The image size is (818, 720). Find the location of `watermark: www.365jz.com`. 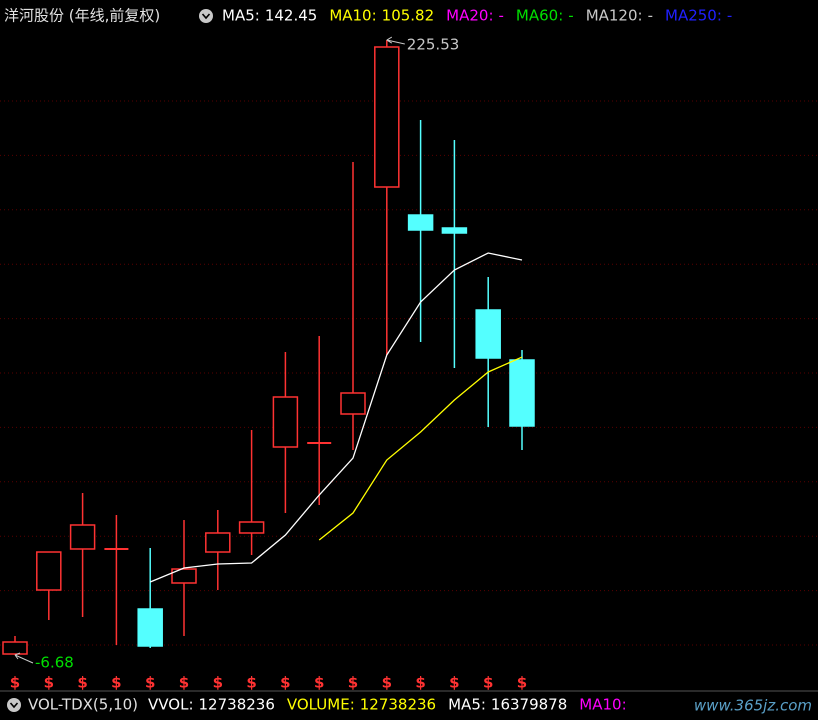

watermark: www.365jz.com is located at coordinates (753, 706).